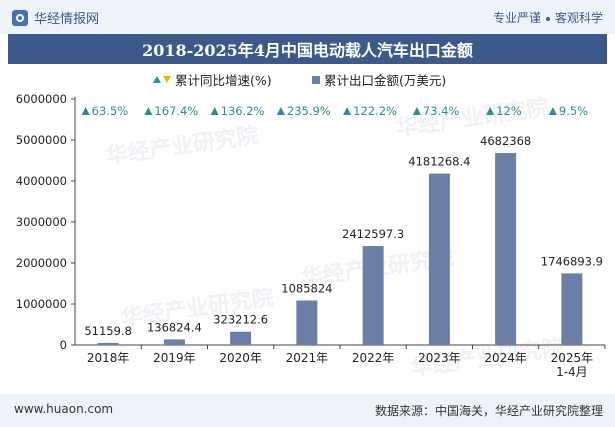 The height and width of the screenshot is (427, 615). I want to click on bar-value-label: 1746893.9, so click(572, 261).